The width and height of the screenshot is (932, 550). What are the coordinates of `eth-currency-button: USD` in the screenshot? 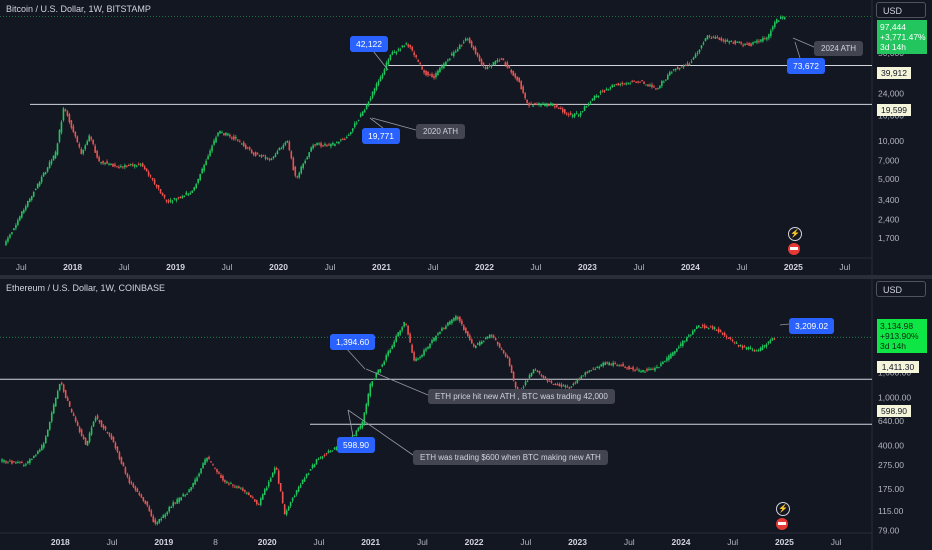 It's located at (901, 289).